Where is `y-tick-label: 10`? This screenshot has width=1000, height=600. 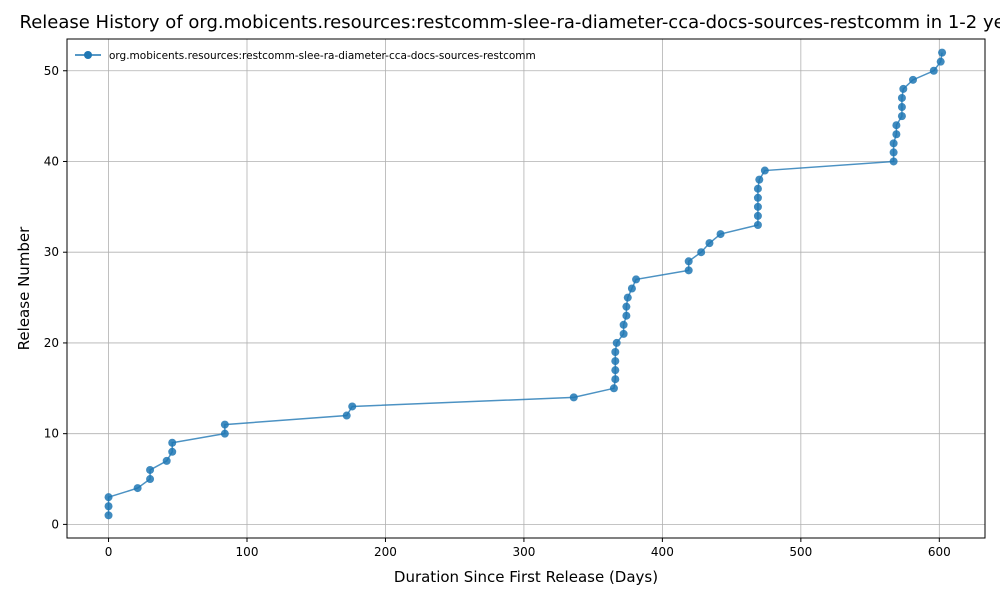
y-tick-label: 10 is located at coordinates (51, 434).